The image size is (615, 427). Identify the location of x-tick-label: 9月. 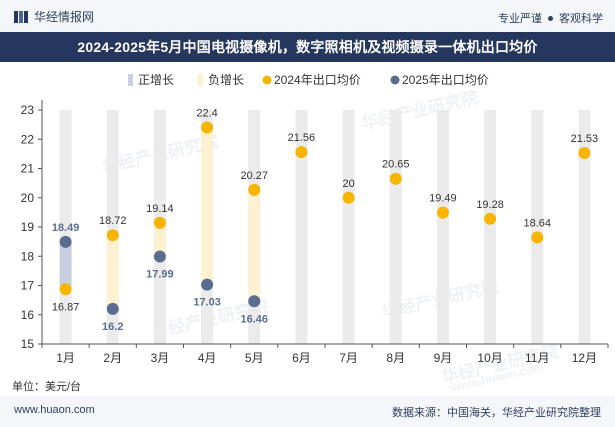
(443, 358).